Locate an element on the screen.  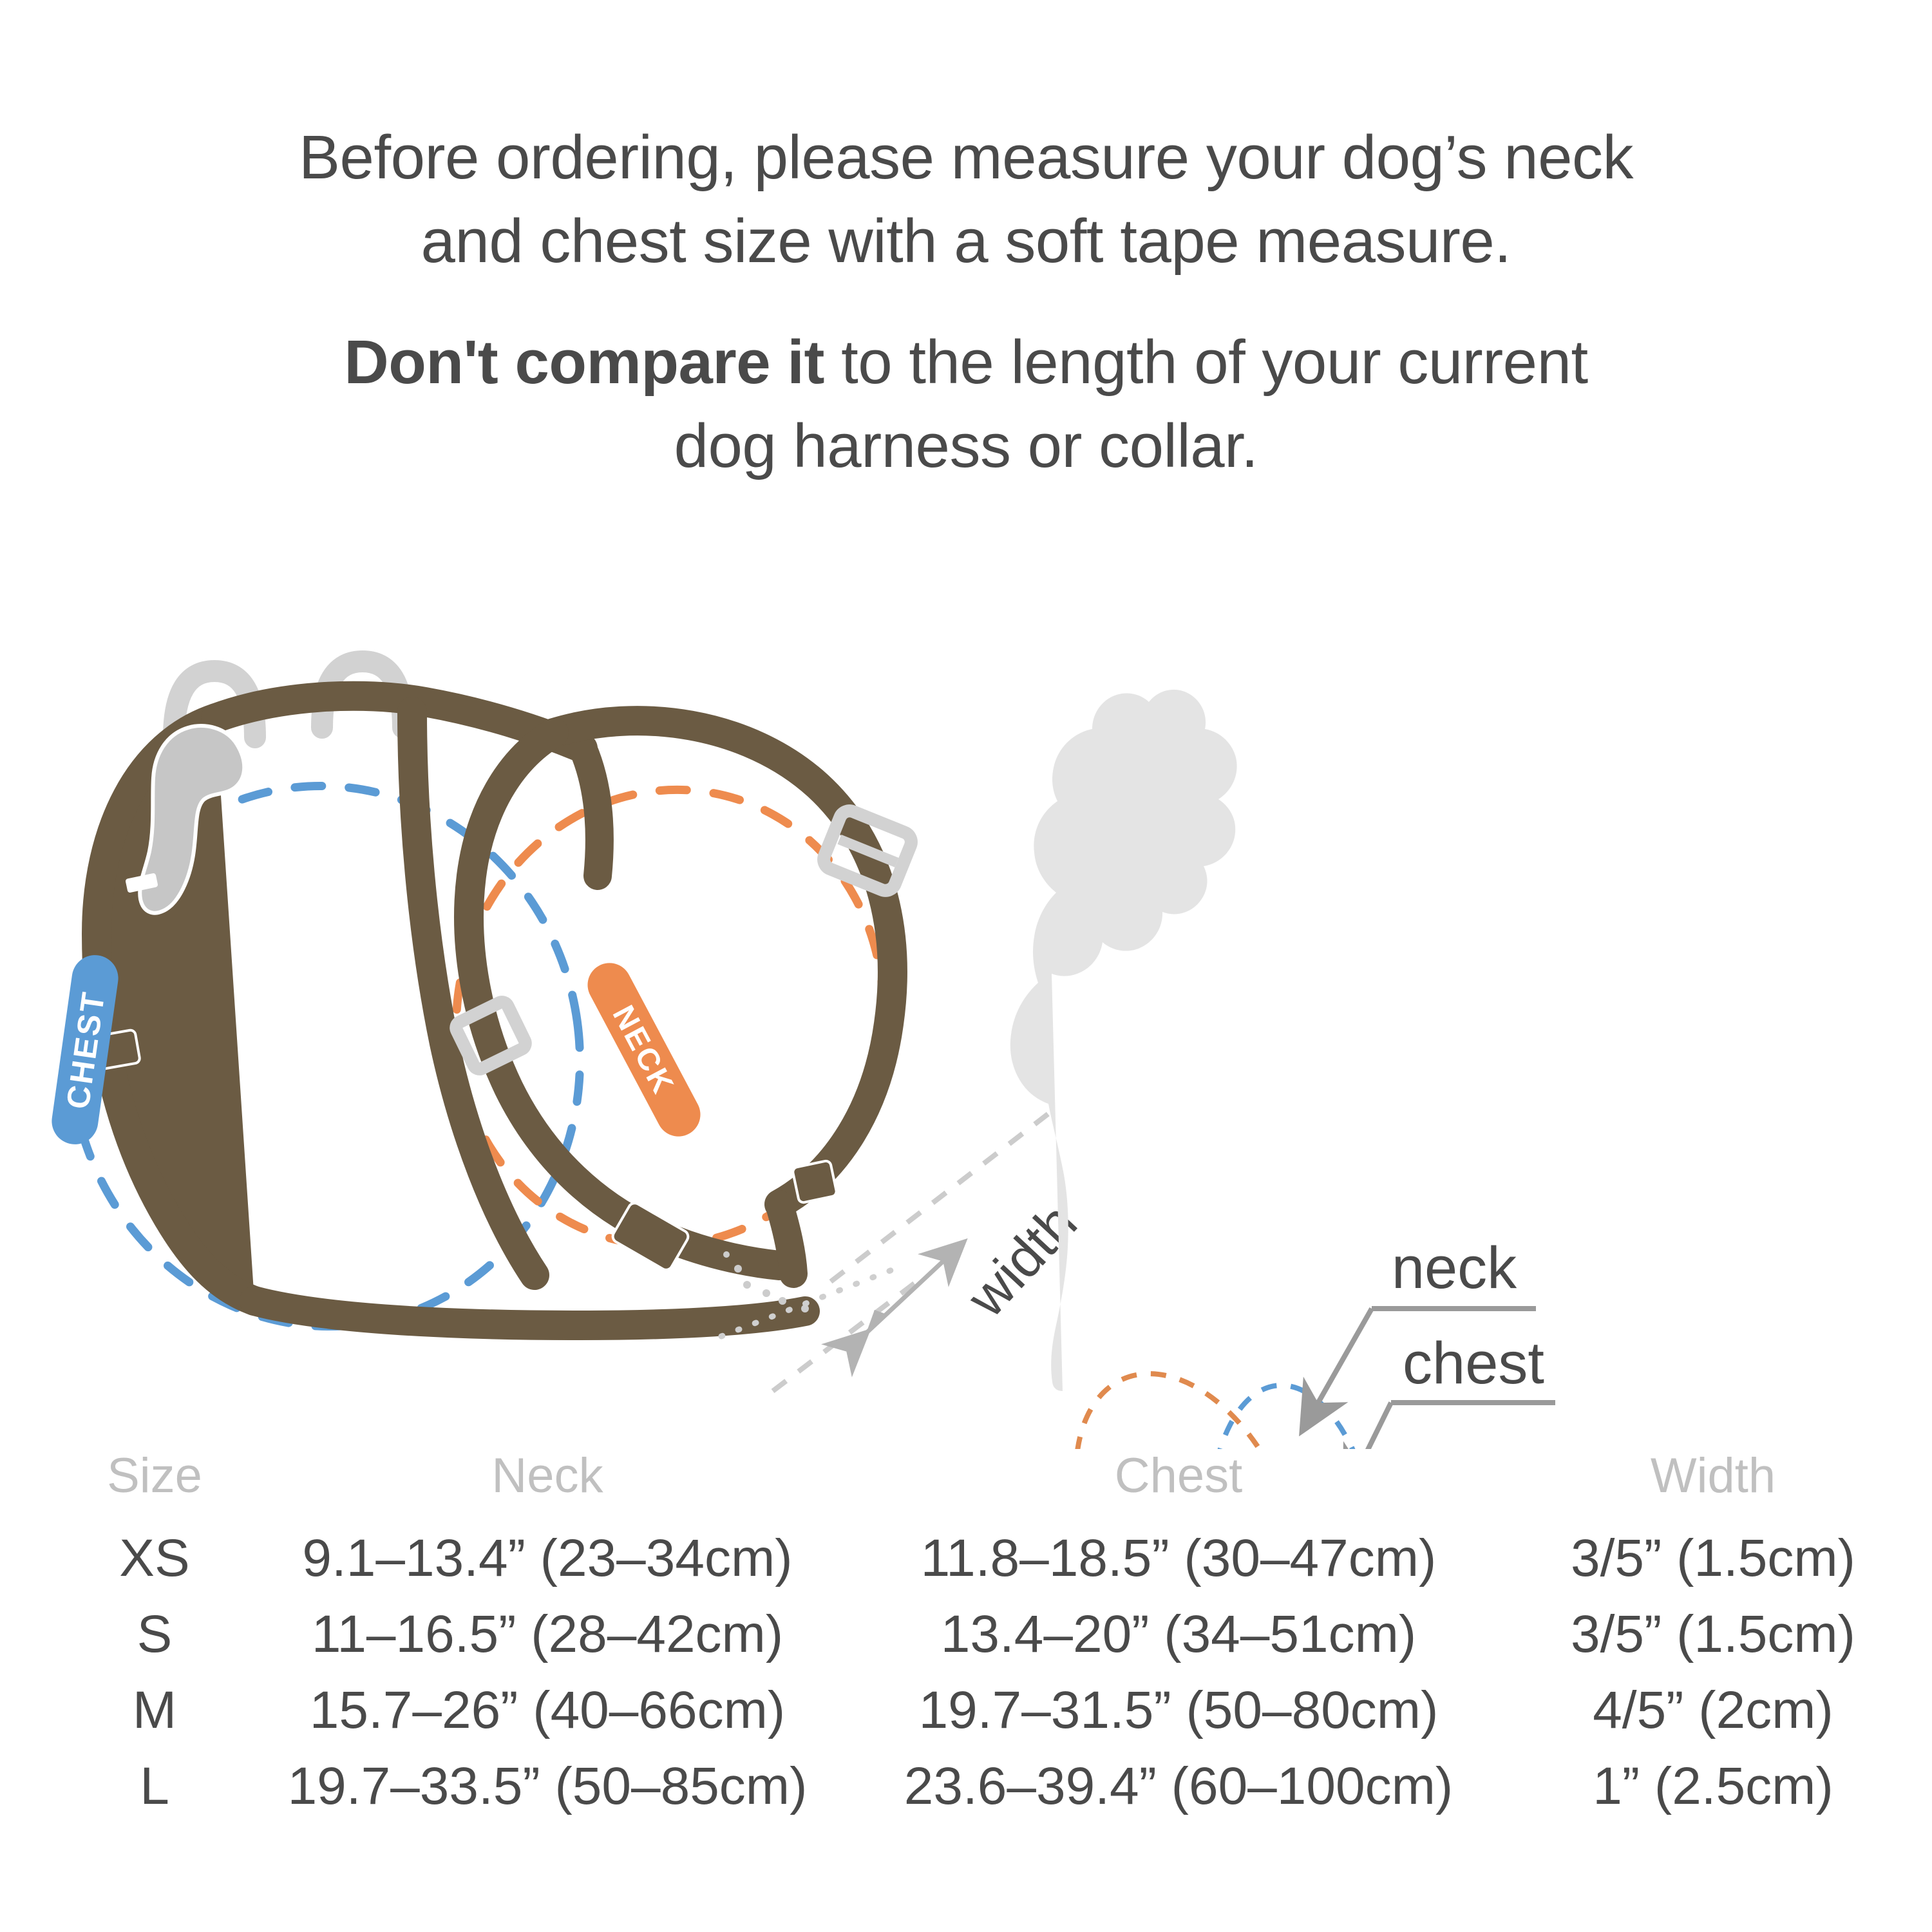
chest-strap-loop is located at coordinates (175, 1009).